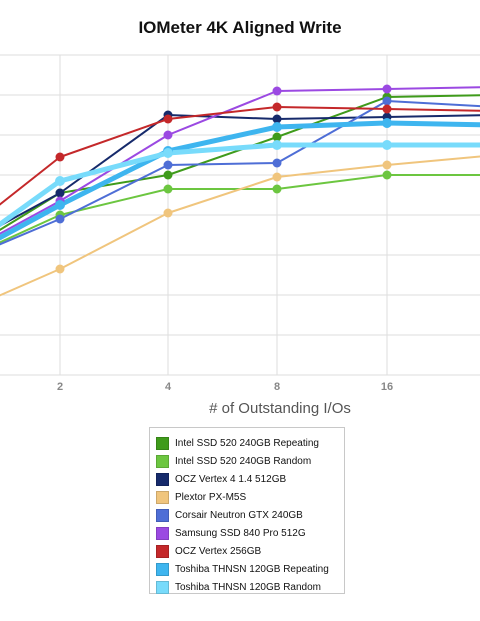 The image size is (480, 621). Describe the element at coordinates (240, 534) in the screenshot. I see `legend-label: Samsung SSD 840 Pro 512G` at that location.